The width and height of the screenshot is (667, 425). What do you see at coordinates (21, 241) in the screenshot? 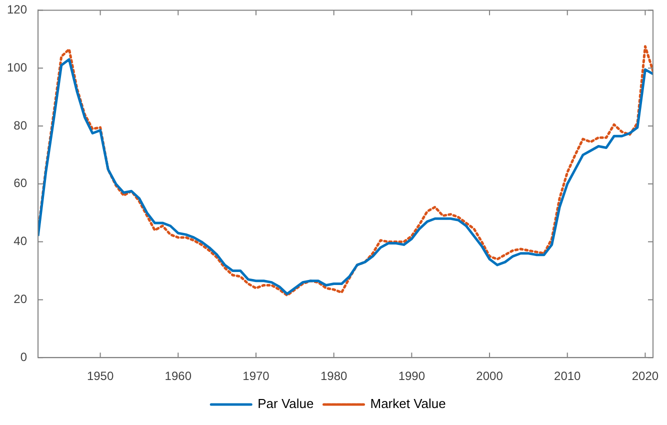
I see `y-tick-label: 40` at bounding box center [21, 241].